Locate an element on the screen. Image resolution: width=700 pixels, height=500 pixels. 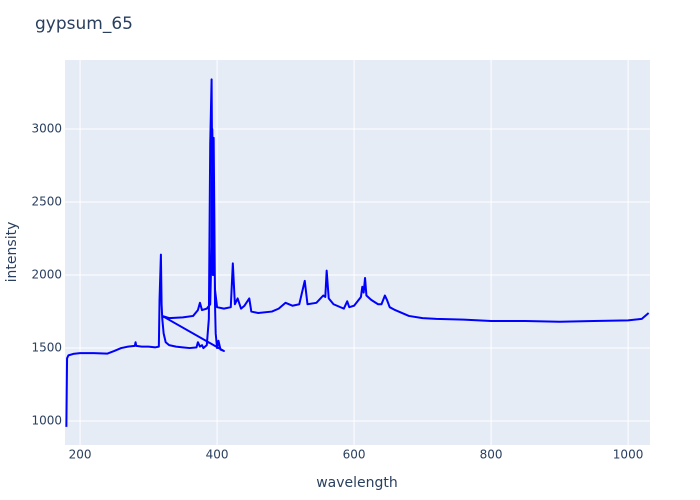
x-tick-label: 600 is located at coordinates (354, 455).